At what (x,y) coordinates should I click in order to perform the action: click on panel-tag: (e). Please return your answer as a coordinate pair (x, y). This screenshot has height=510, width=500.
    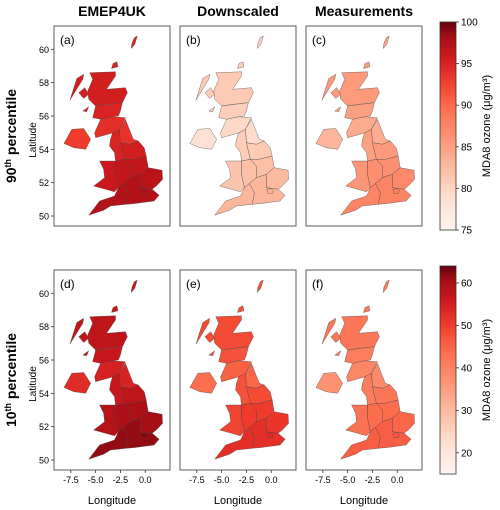
    Looking at the image, I should click on (193, 284).